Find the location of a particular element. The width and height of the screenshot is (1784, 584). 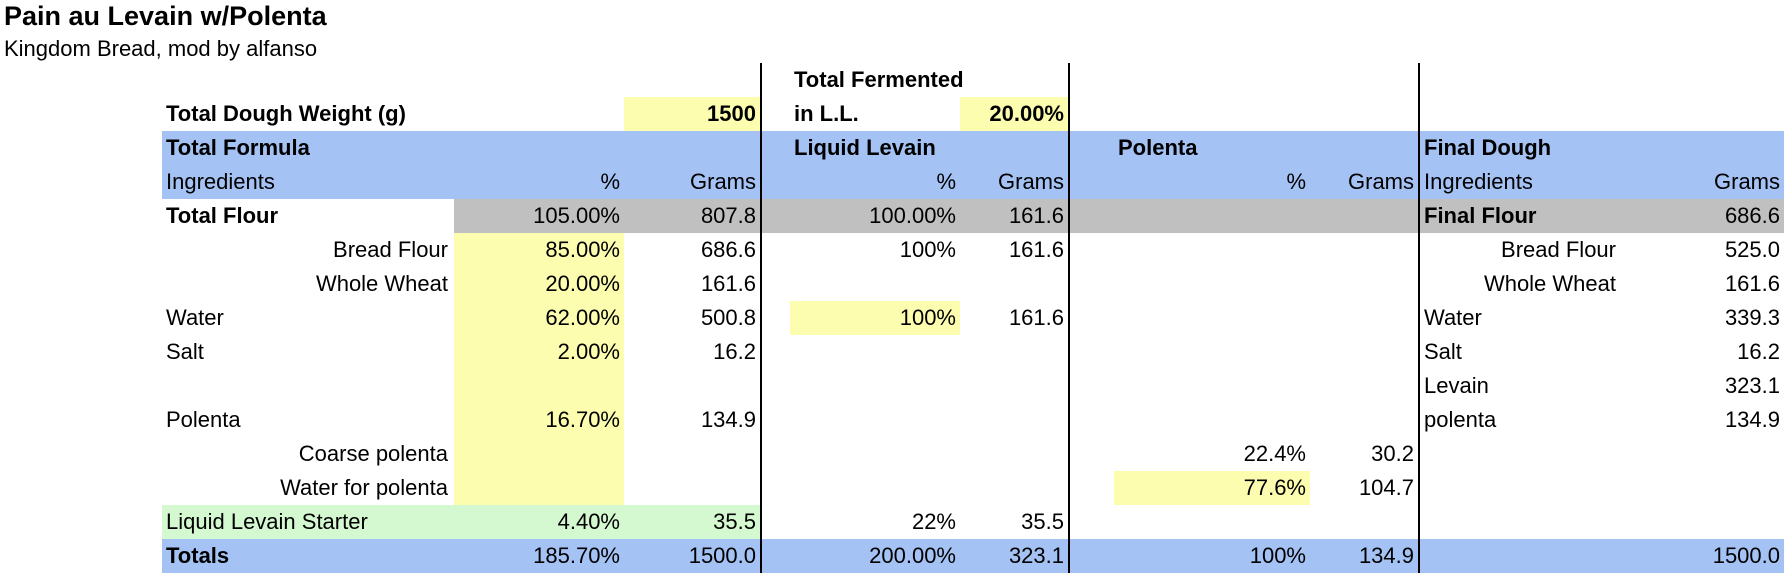

fd-row-label: Levain is located at coordinates (1456, 385).